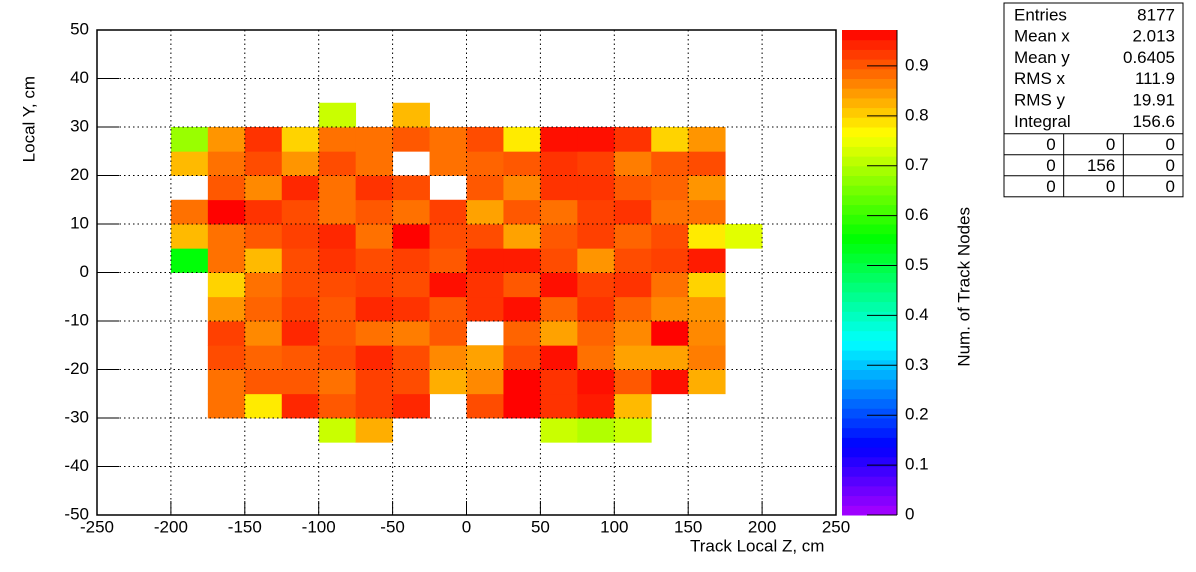 The image size is (1196, 572). What do you see at coordinates (1042, 36) in the screenshot?
I see `stat-label: Mean x` at bounding box center [1042, 36].